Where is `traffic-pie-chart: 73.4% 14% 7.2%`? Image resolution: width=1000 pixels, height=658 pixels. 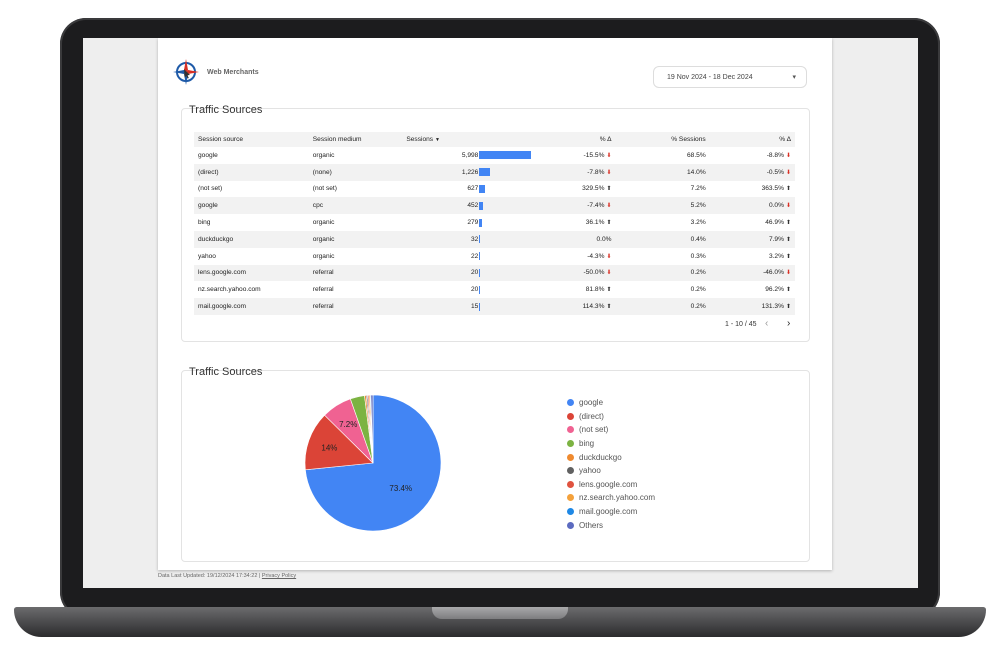 traffic-pie-chart: 73.4% 14% 7.2% is located at coordinates (373, 463).